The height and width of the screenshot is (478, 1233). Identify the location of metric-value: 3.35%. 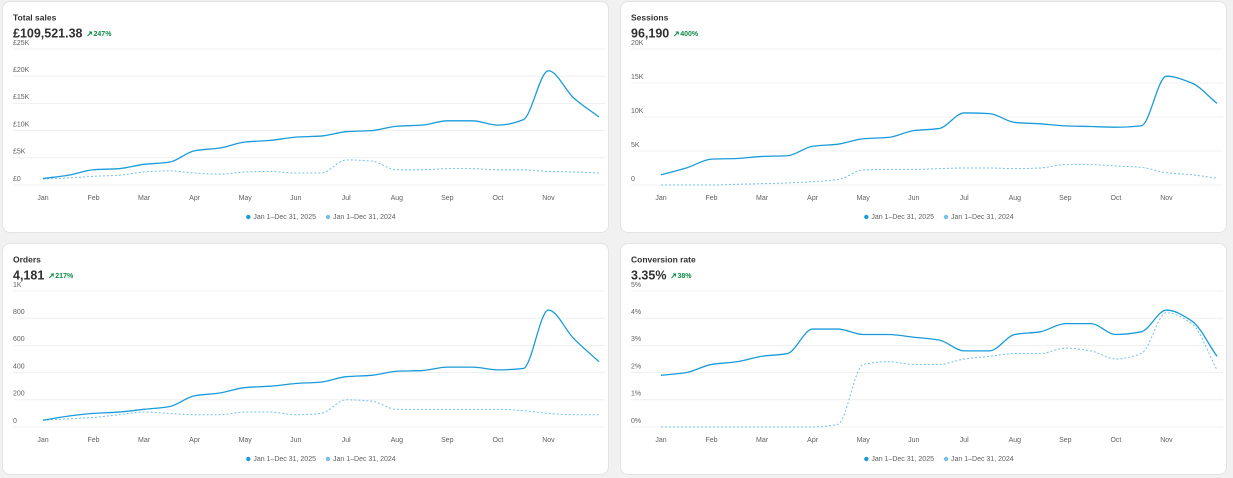
(648, 275).